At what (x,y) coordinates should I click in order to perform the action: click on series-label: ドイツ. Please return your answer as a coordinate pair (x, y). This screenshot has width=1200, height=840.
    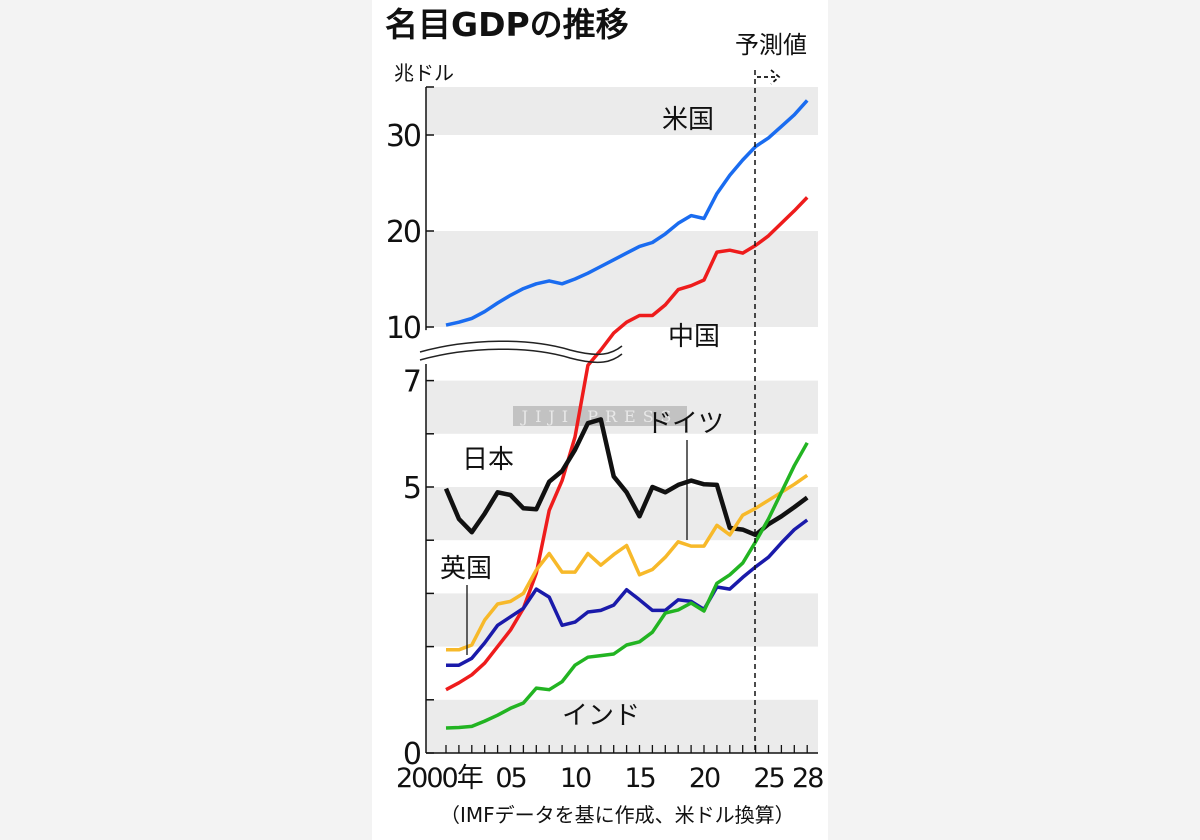
    Looking at the image, I should click on (685, 424).